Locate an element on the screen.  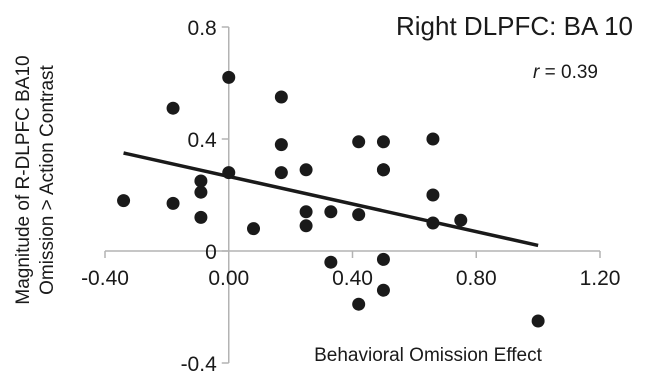
correlation-annotation: r = 0.39 is located at coordinates (565, 72).